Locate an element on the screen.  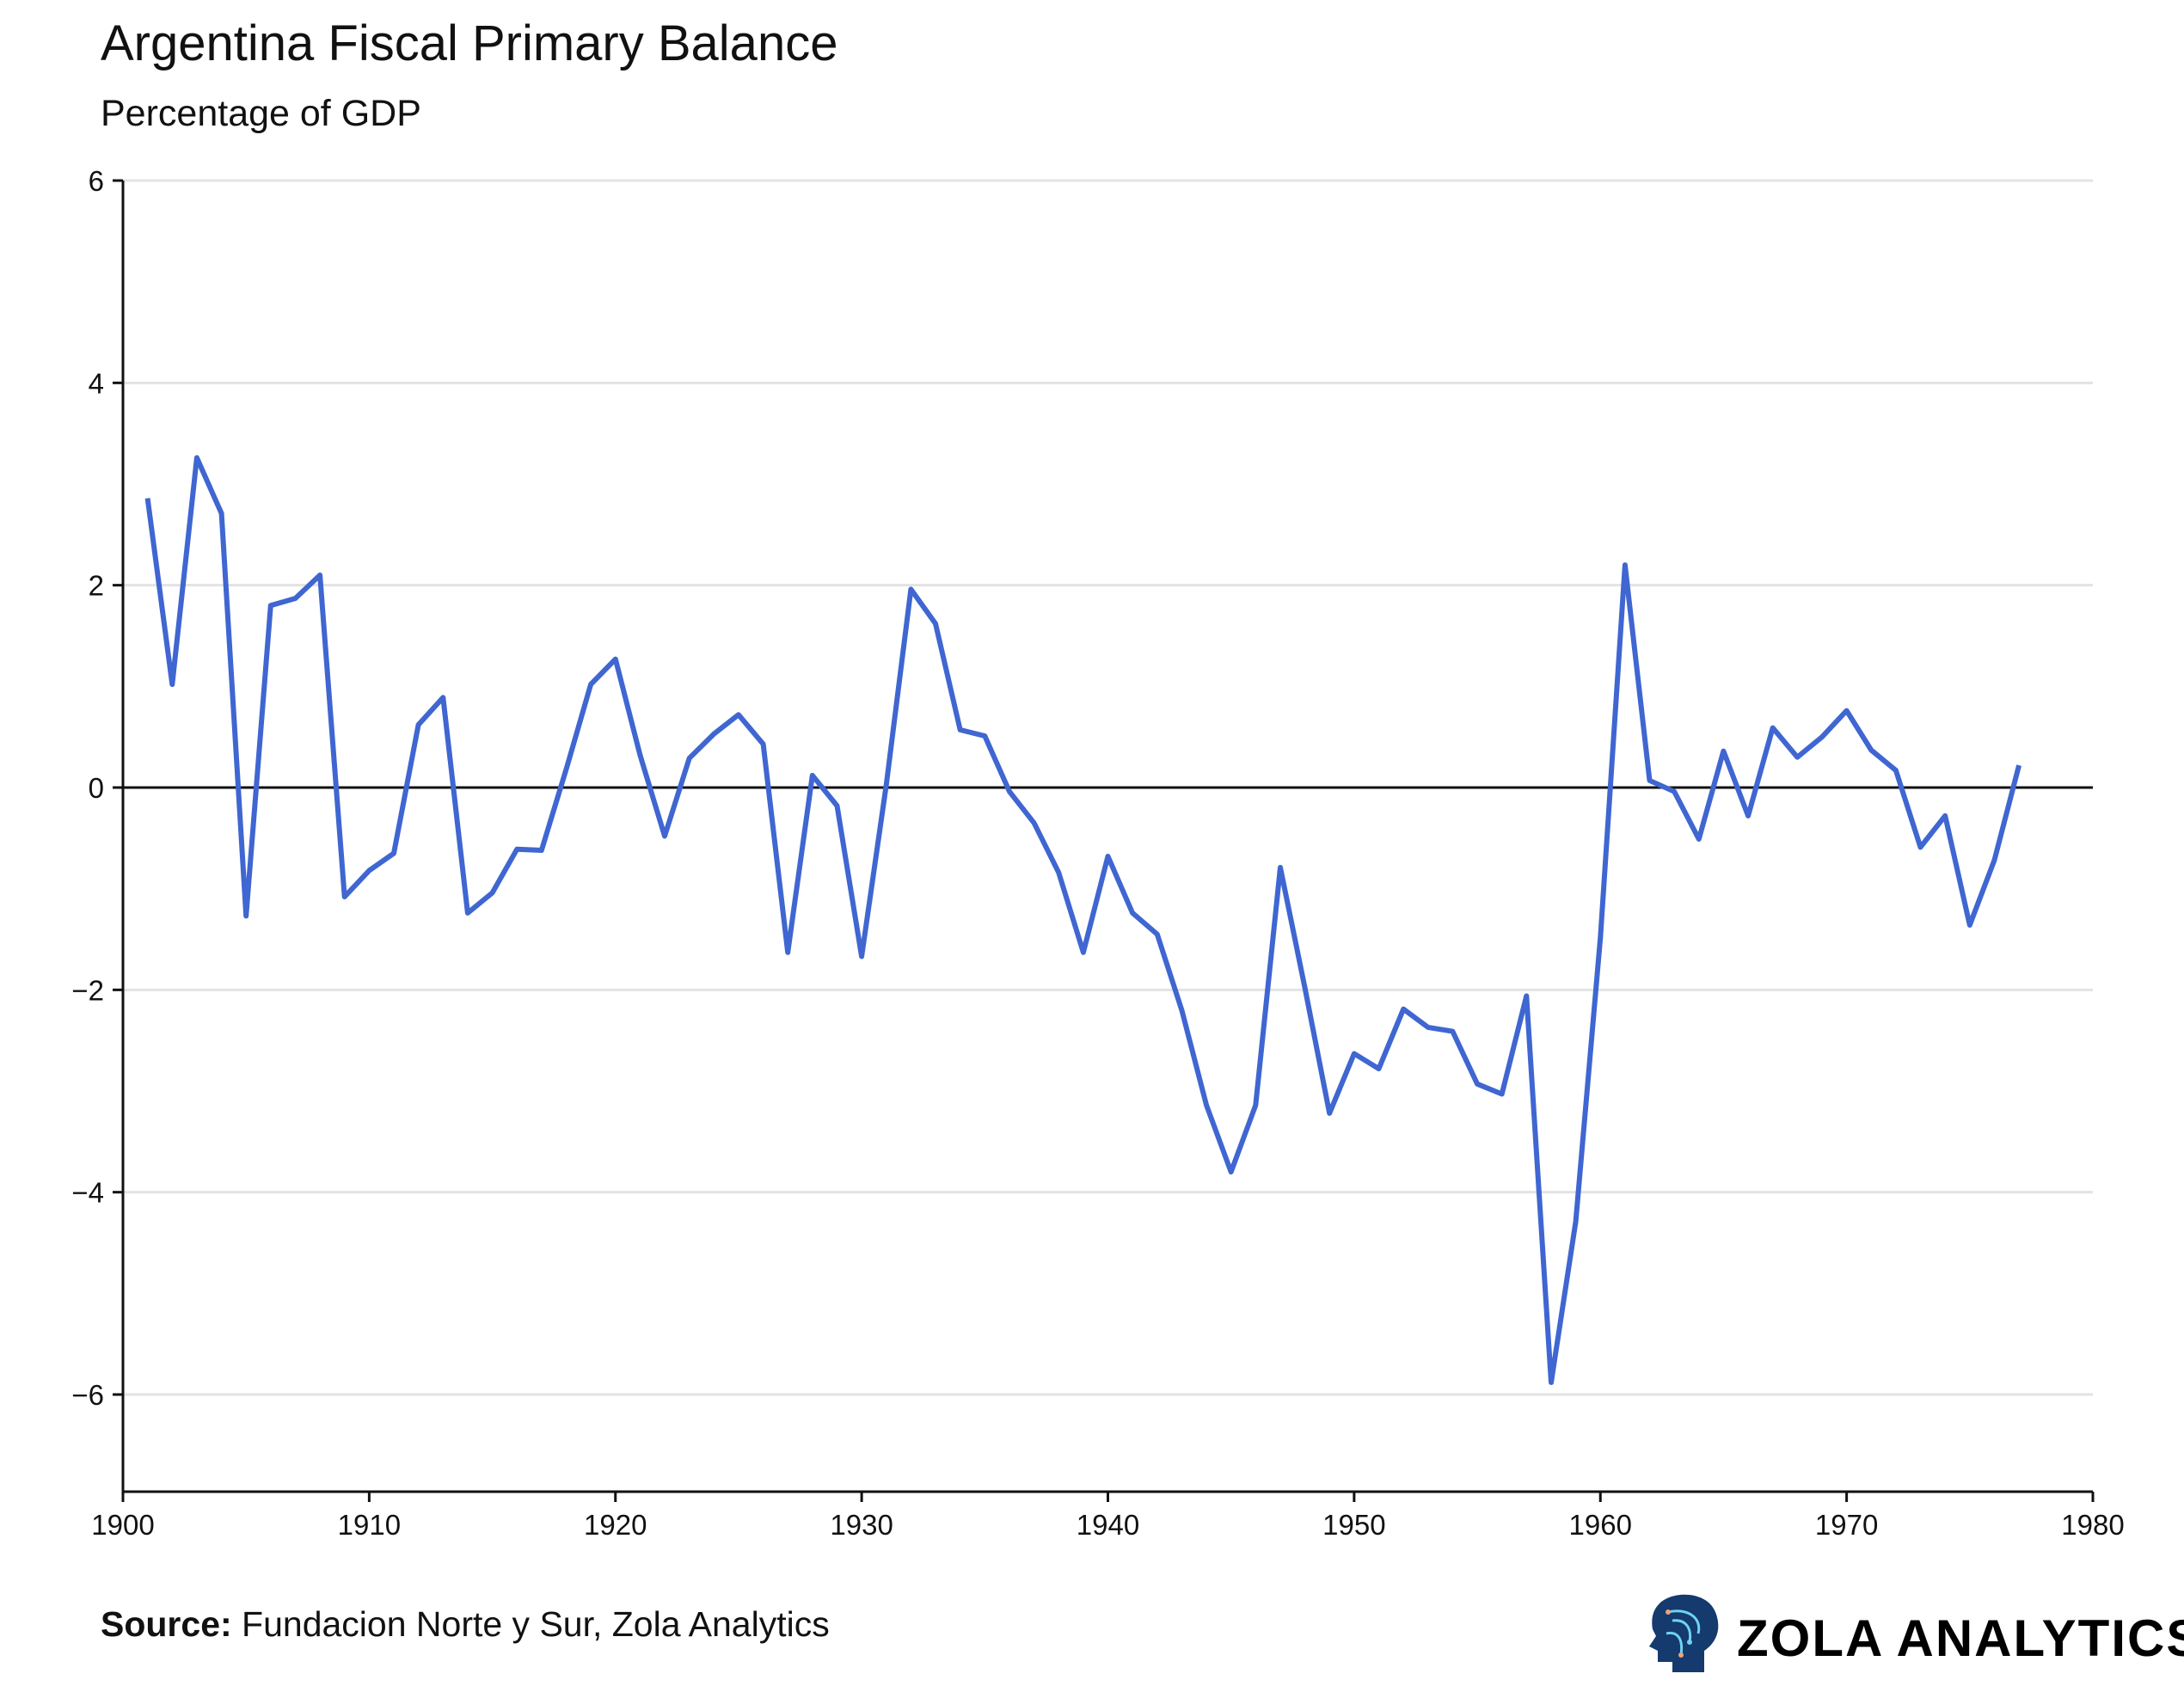
x-tick-label: 1910 is located at coordinates (369, 1525).